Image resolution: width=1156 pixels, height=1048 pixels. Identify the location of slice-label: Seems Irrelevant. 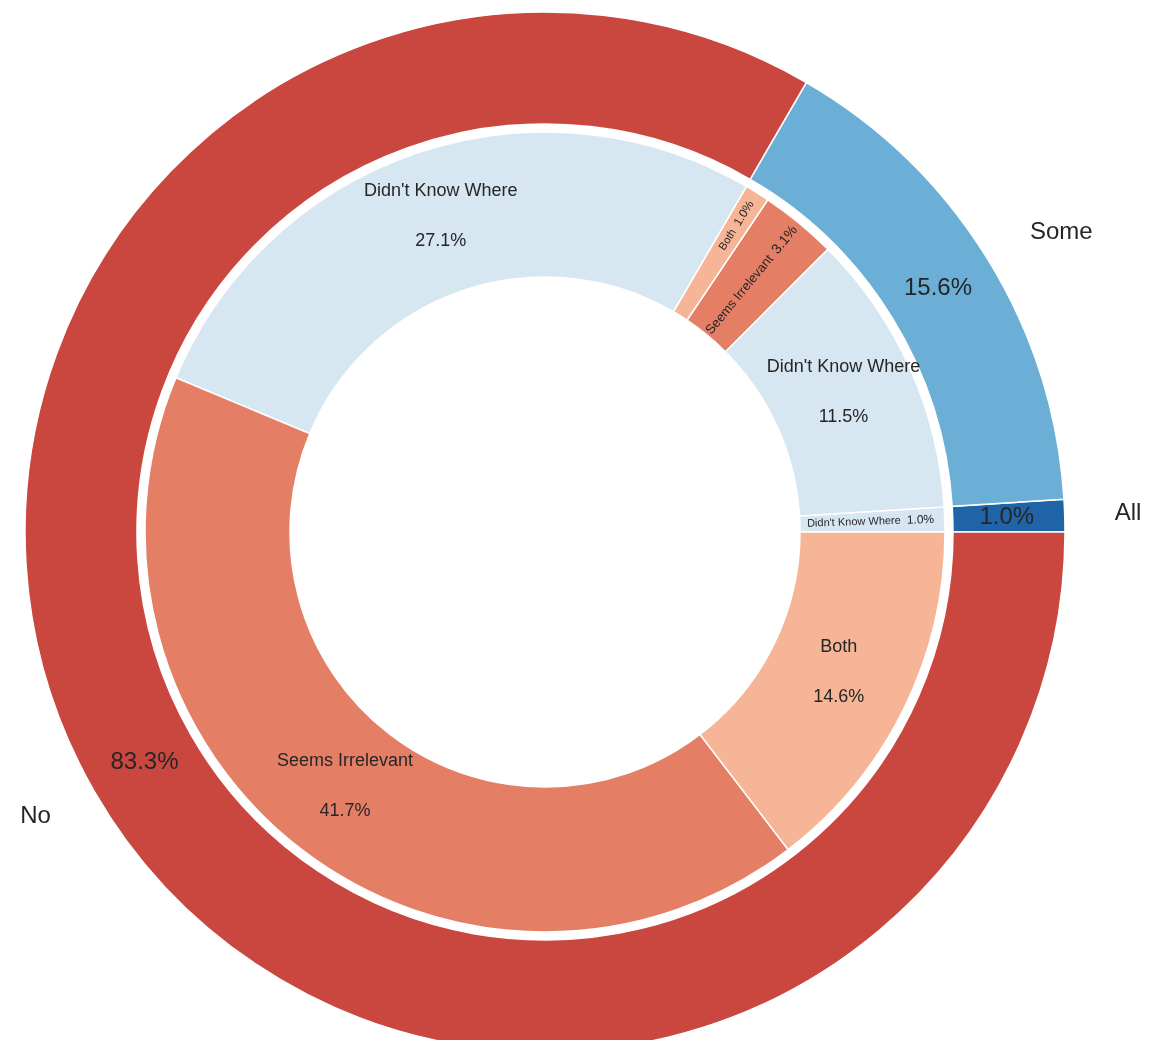
(345, 760).